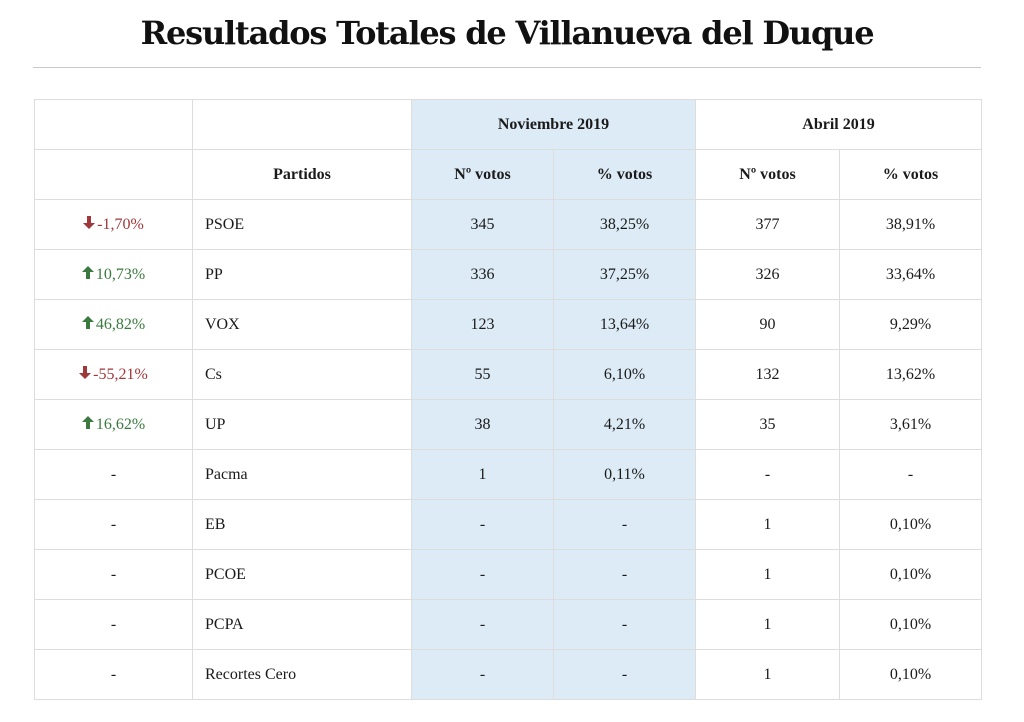 The image size is (1024, 722). I want to click on party-name: Cs, so click(302, 374).